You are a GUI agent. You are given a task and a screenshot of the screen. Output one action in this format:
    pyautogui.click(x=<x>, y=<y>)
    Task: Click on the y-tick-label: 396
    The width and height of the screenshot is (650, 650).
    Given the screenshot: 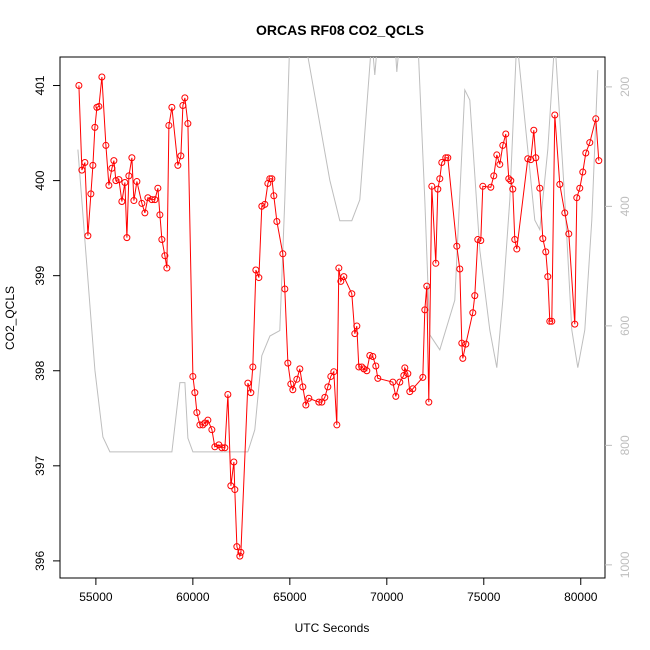 What is the action you would take?
    pyautogui.click(x=40, y=561)
    